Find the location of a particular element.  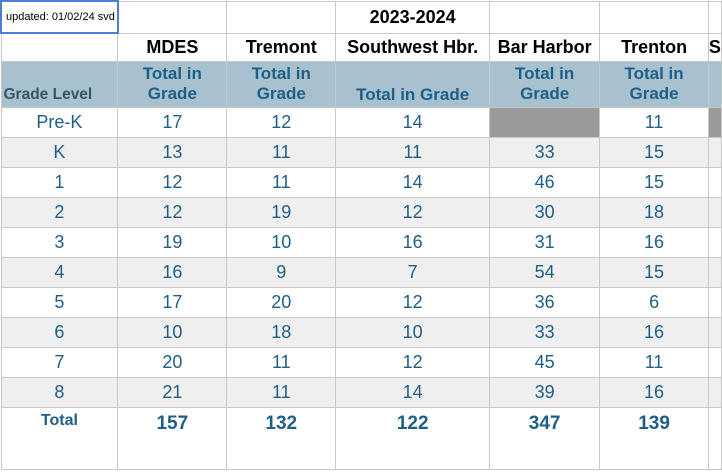

grade-label-cell: 7 is located at coordinates (59, 362).